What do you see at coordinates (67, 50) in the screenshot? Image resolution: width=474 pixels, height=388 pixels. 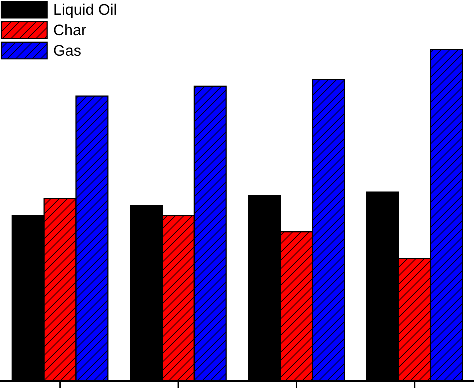 I see `legend-label: Gas` at bounding box center [67, 50].